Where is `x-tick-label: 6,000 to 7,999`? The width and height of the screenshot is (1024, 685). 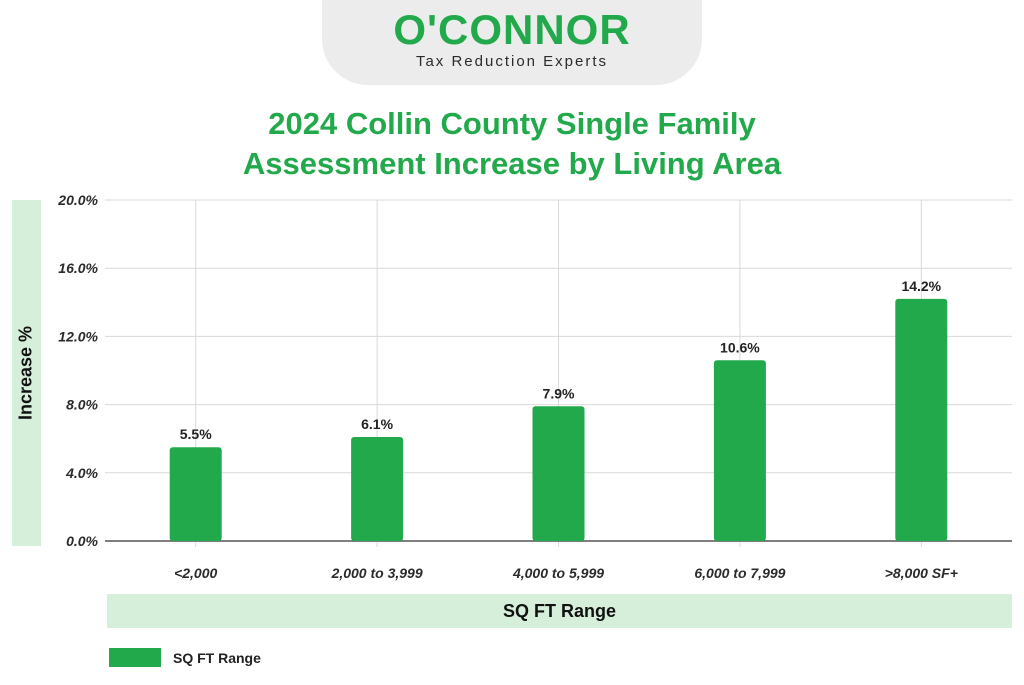
x-tick-label: 6,000 to 7,999 is located at coordinates (739, 573).